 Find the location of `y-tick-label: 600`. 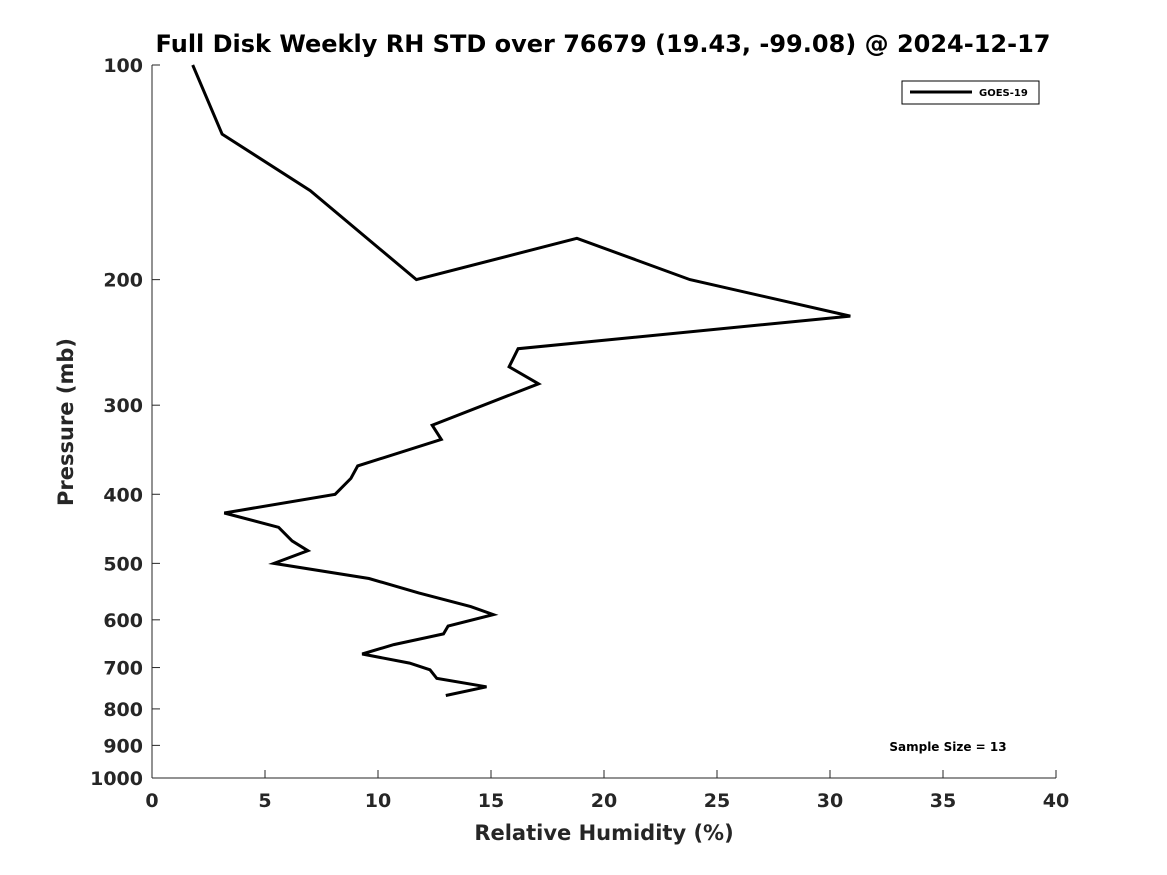

y-tick-label: 600 is located at coordinates (123, 621).